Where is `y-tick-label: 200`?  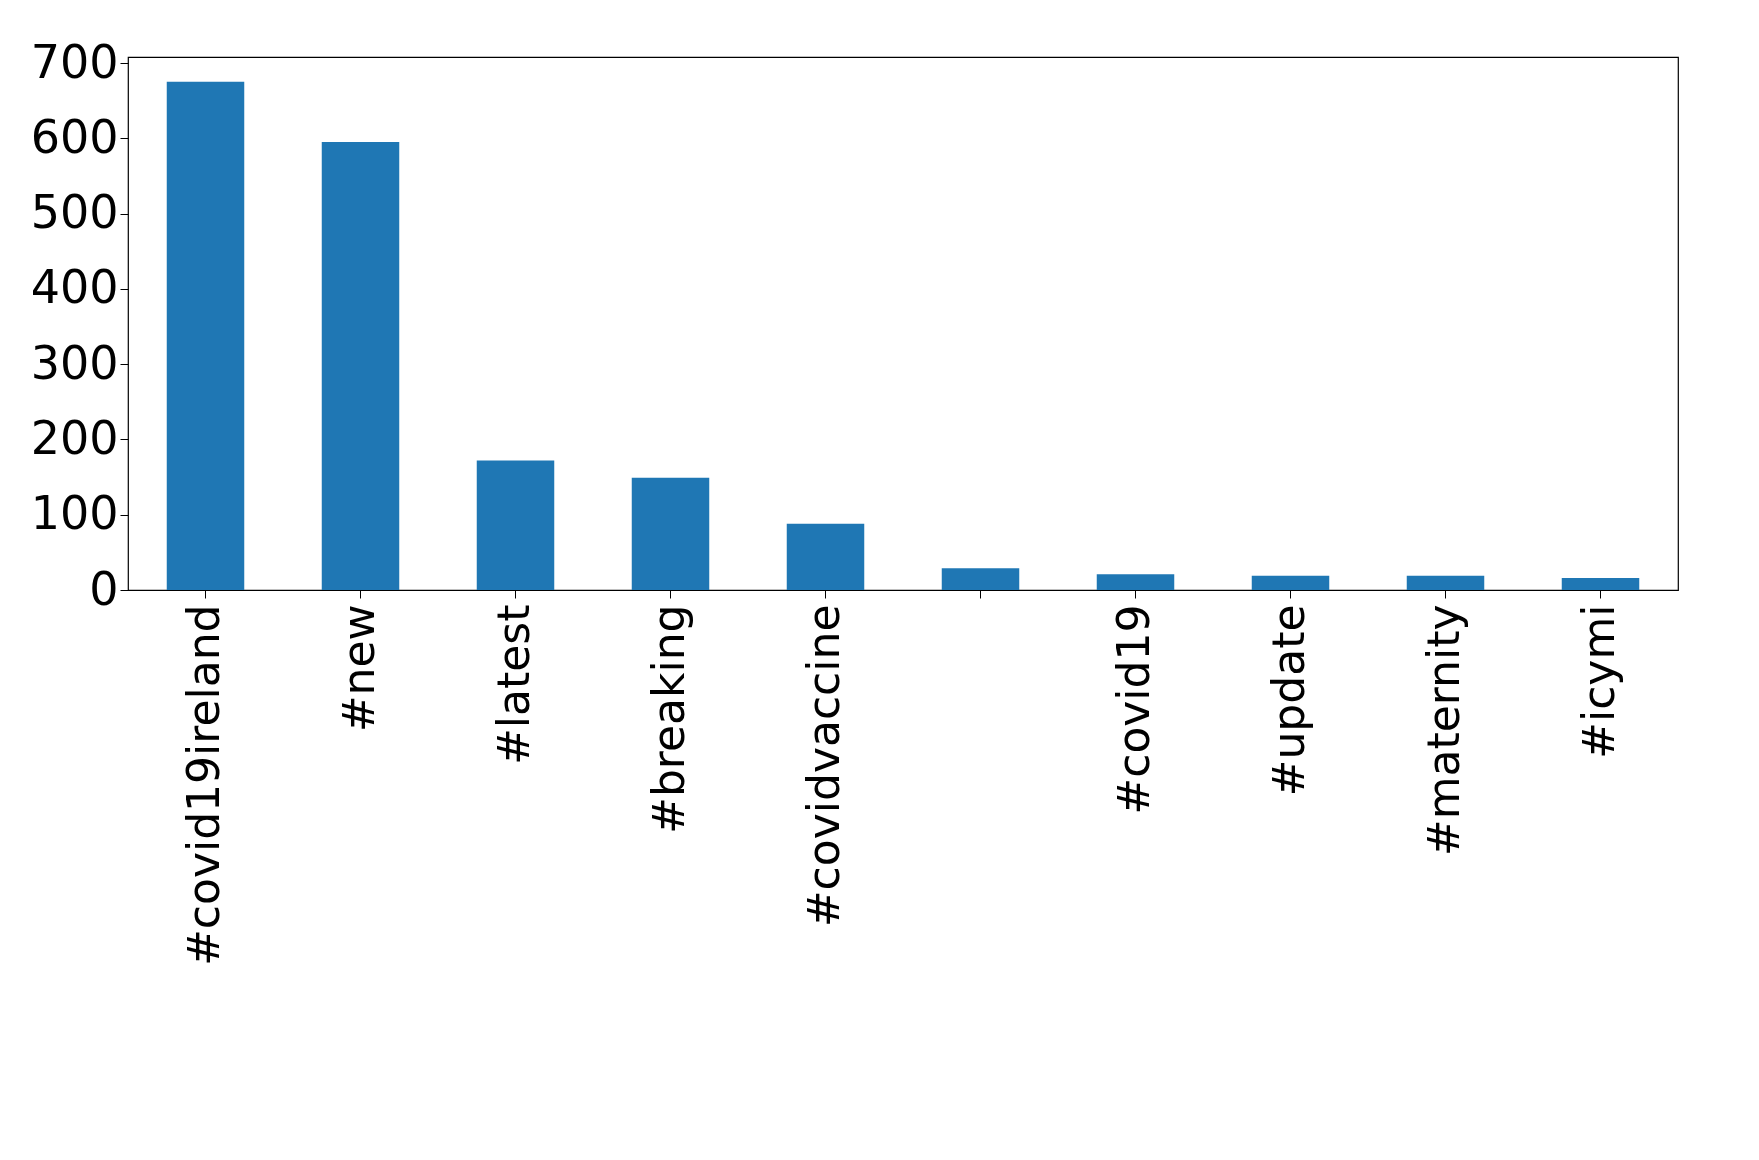
y-tick-label: 200 is located at coordinates (74, 437).